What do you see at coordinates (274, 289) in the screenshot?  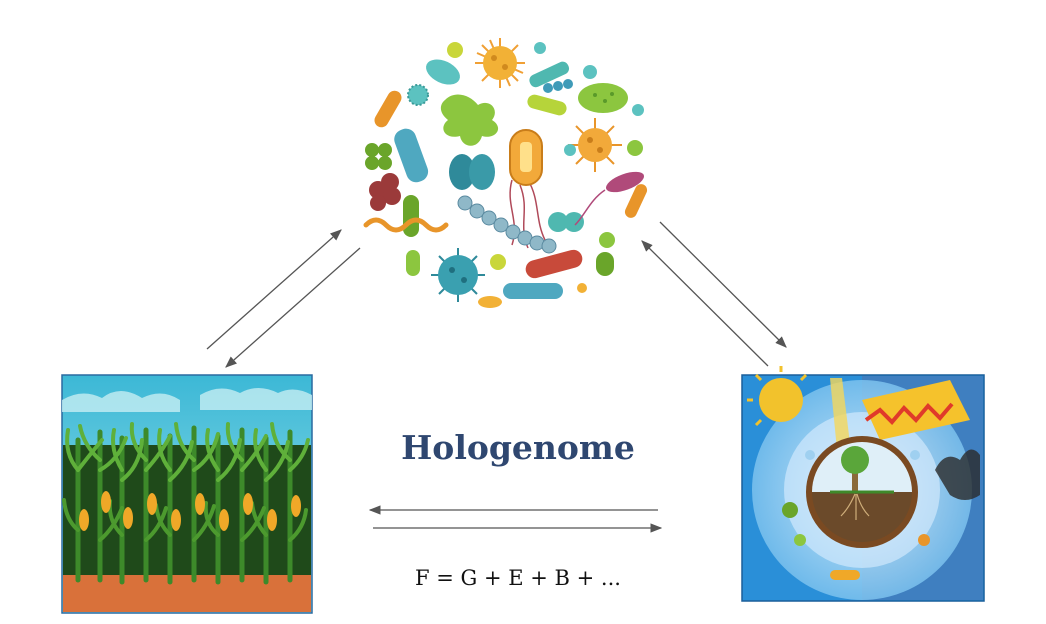 I see `arrow-corn-to-microbiome` at bounding box center [274, 289].